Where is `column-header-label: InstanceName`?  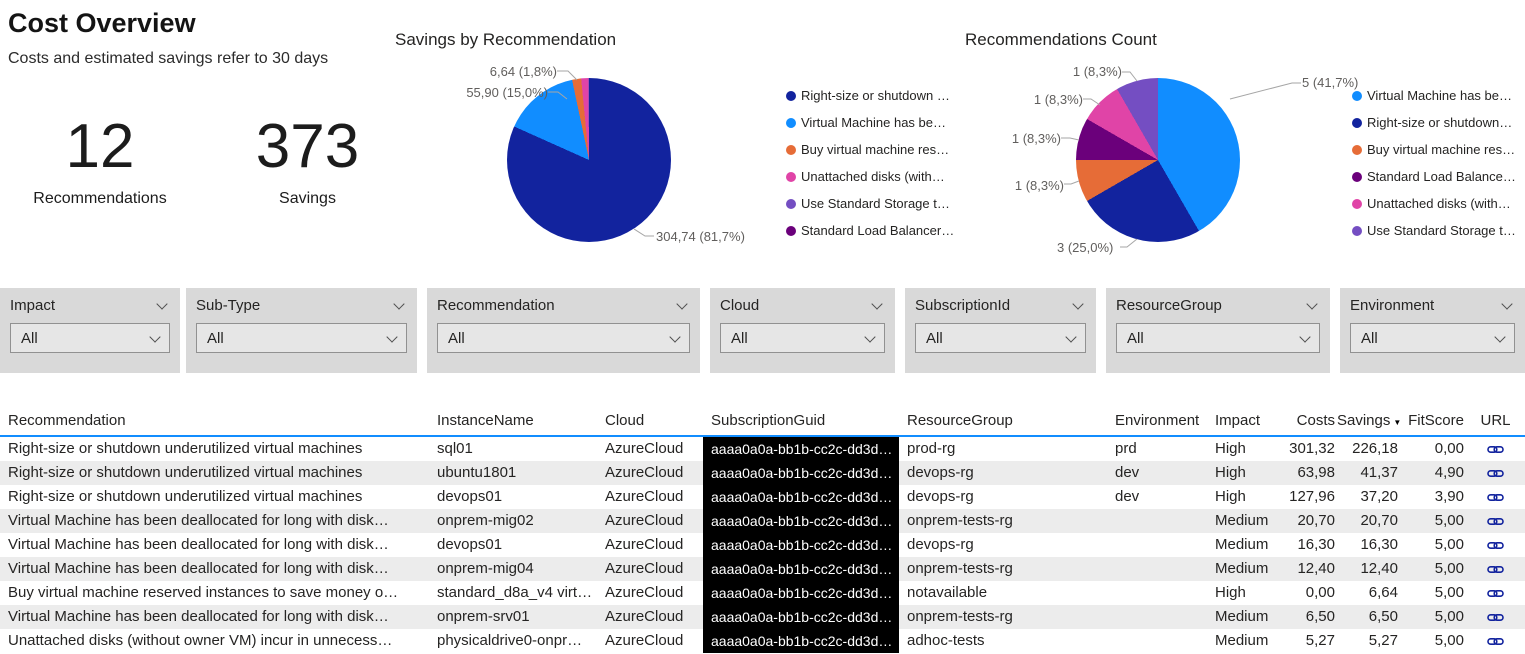 column-header-label: InstanceName is located at coordinates (485, 420).